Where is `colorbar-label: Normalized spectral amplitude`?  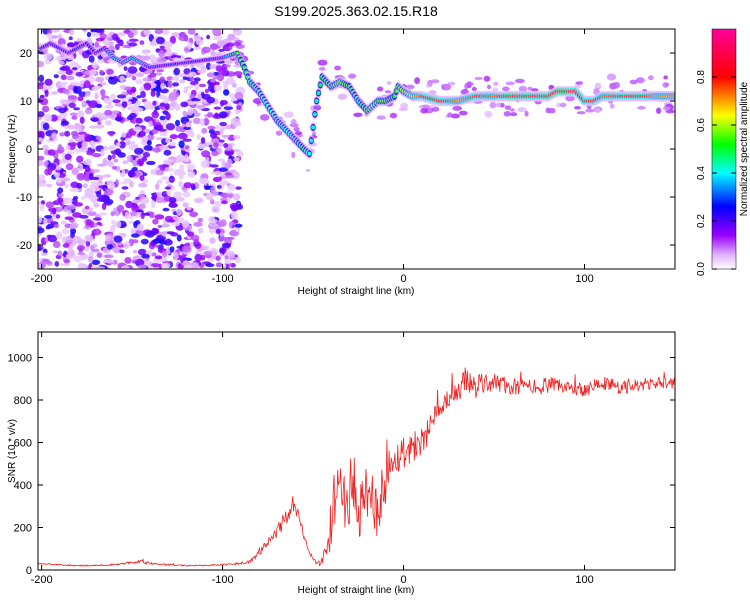 colorbar-label: Normalized spectral amplitude is located at coordinates (744, 148).